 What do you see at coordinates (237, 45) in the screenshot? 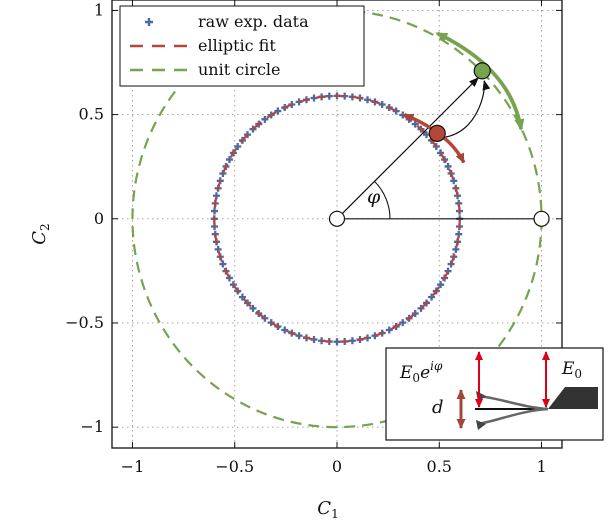
I see `legend-label: elliptic fit` at bounding box center [237, 45].